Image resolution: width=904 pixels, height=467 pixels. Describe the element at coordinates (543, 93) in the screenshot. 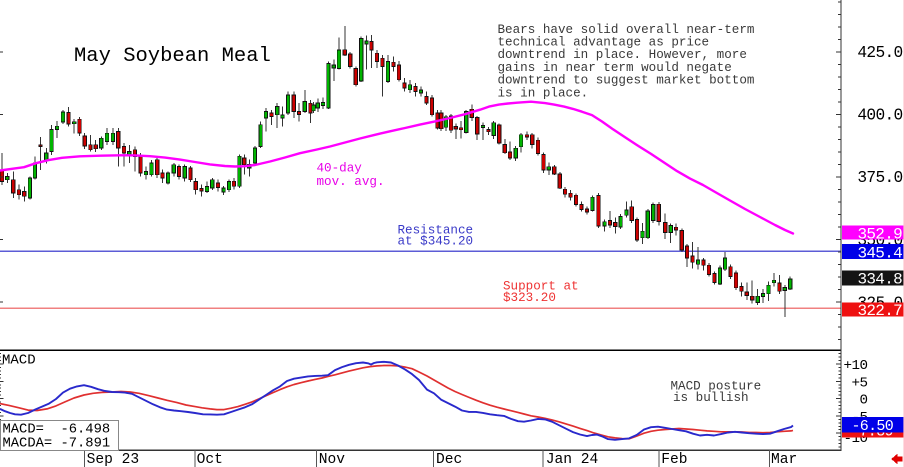

I see `svg-text: is in place.` at that location.